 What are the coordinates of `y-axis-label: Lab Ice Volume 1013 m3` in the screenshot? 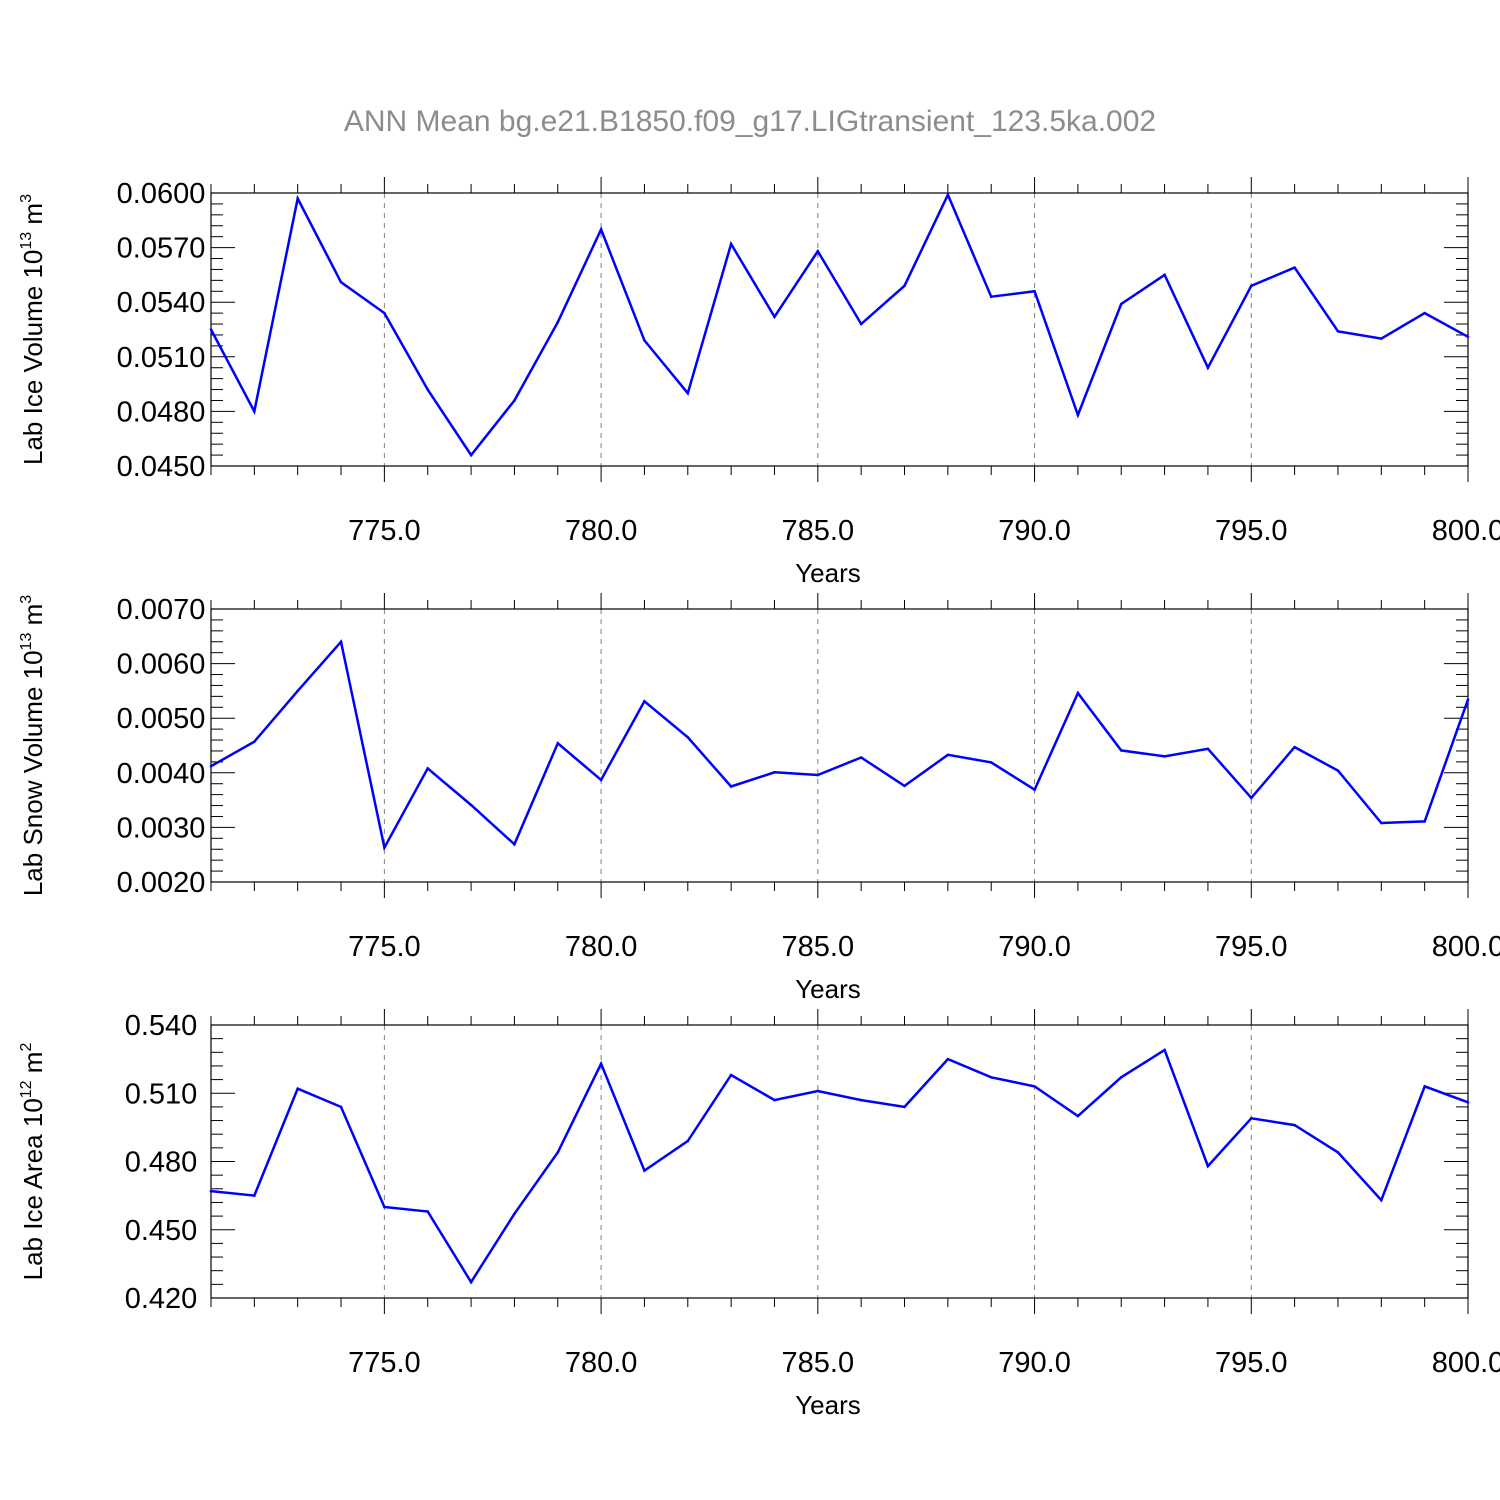 It's located at (33, 329).